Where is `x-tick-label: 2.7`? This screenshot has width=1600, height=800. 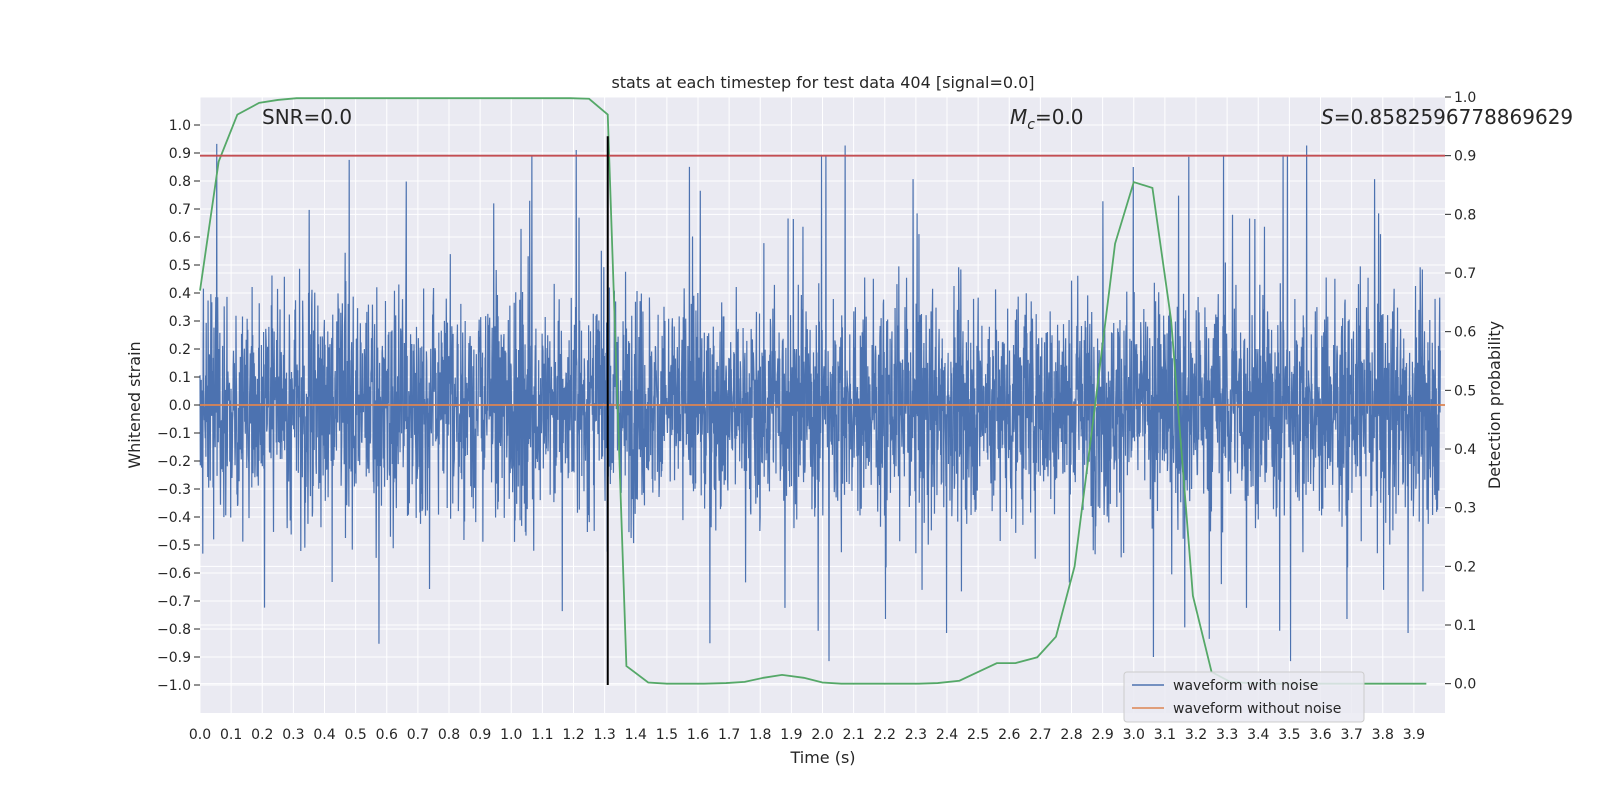 x-tick-label: 2.7 is located at coordinates (1040, 735).